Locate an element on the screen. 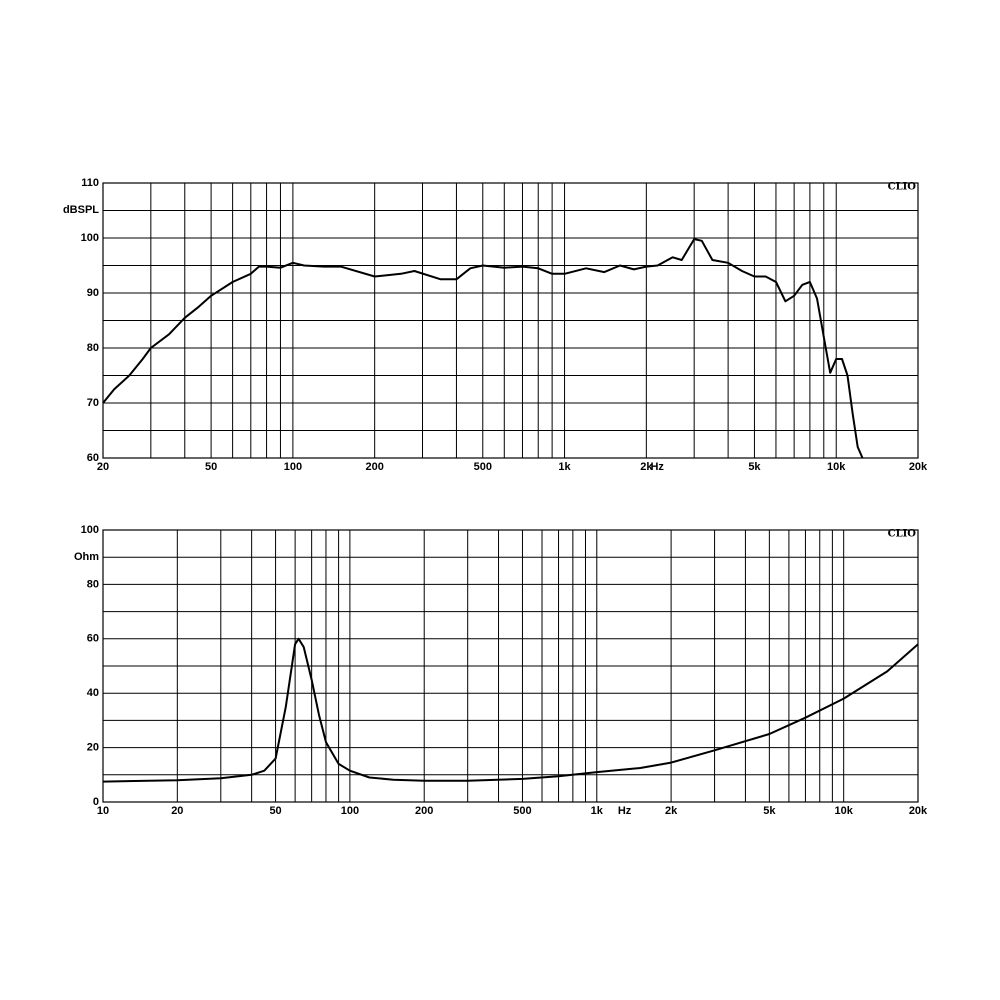 Image resolution: width=1000 pixels, height=1000 pixels. y-axis-label: dBSPL is located at coordinates (81, 210).